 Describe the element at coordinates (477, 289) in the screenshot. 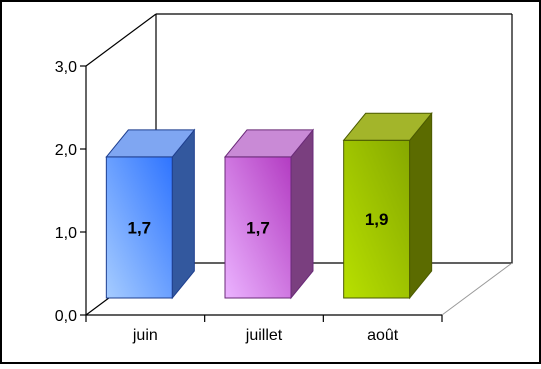

I see `floor-right-edge` at that location.